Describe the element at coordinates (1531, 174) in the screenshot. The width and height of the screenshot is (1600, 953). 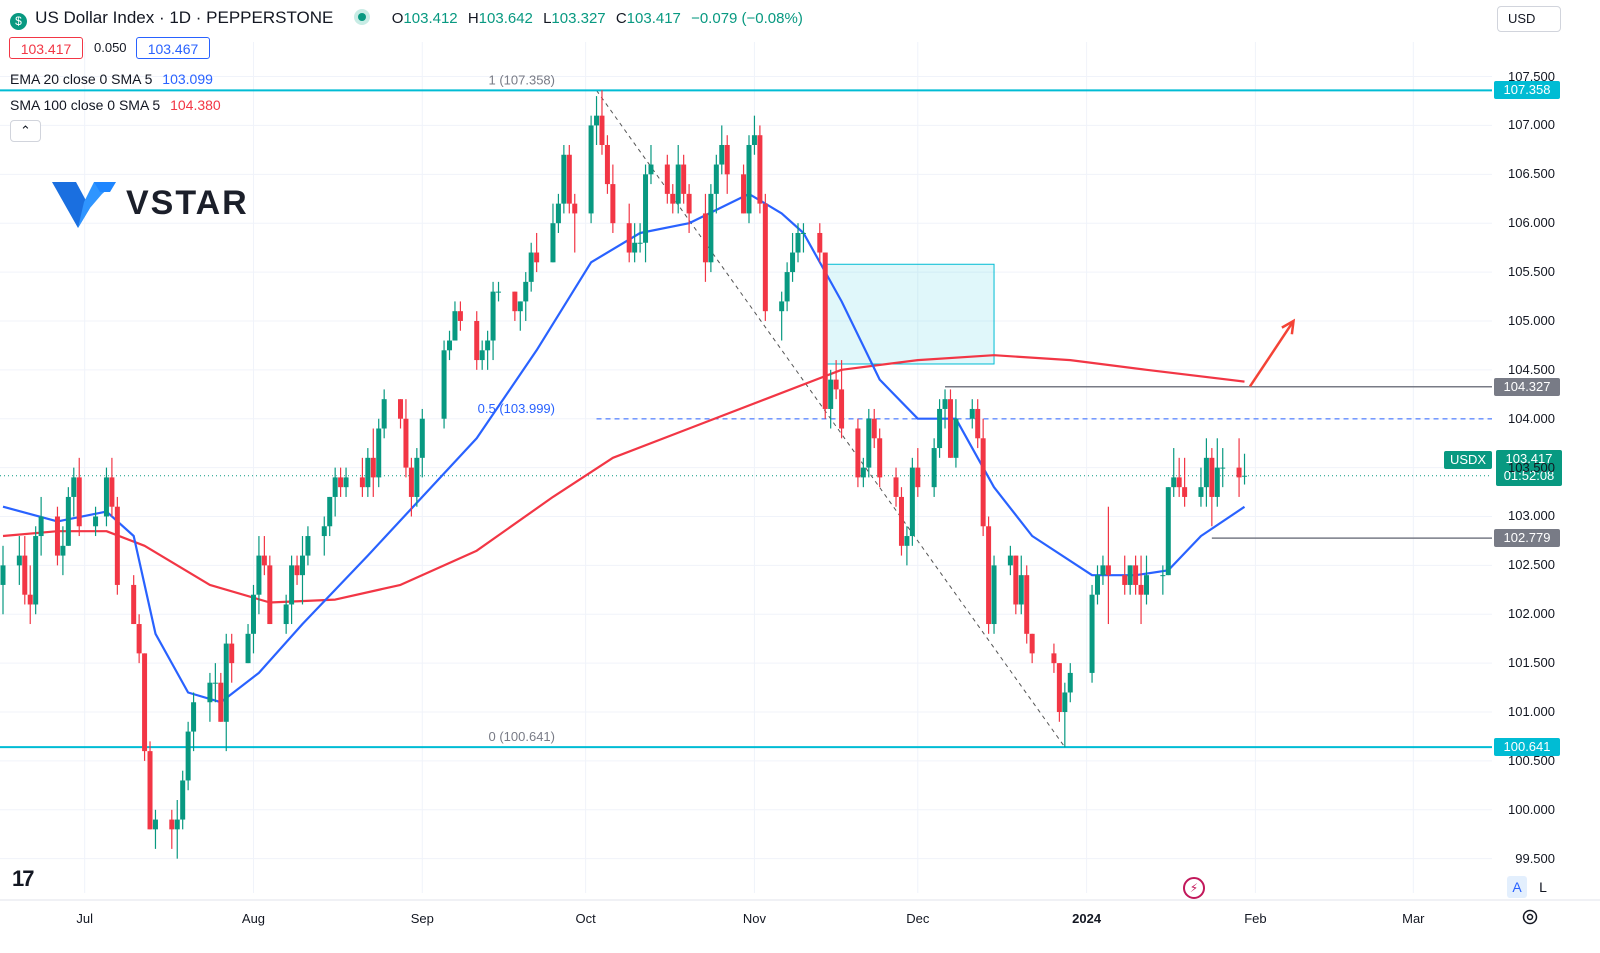
I see `price-axis-label: 106.500` at that location.